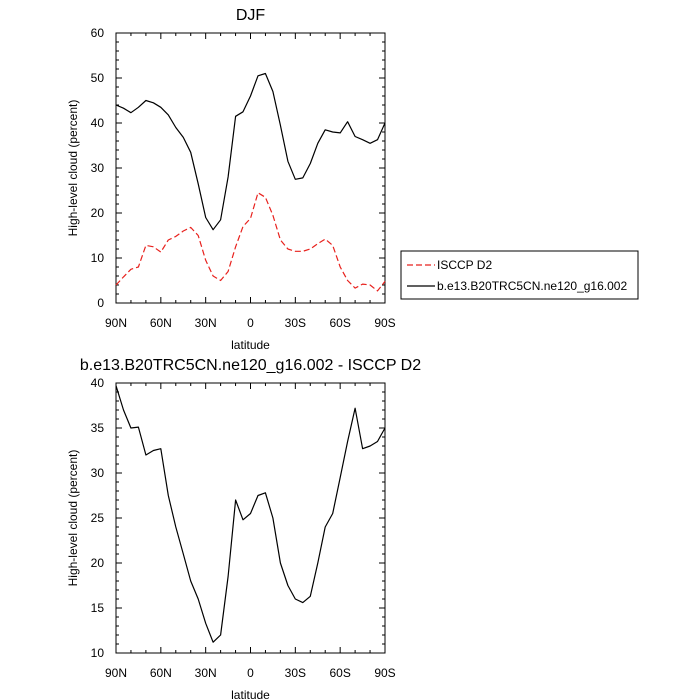  What do you see at coordinates (98, 608) in the screenshot?
I see `bottom-y-tick-label: 15` at bounding box center [98, 608].